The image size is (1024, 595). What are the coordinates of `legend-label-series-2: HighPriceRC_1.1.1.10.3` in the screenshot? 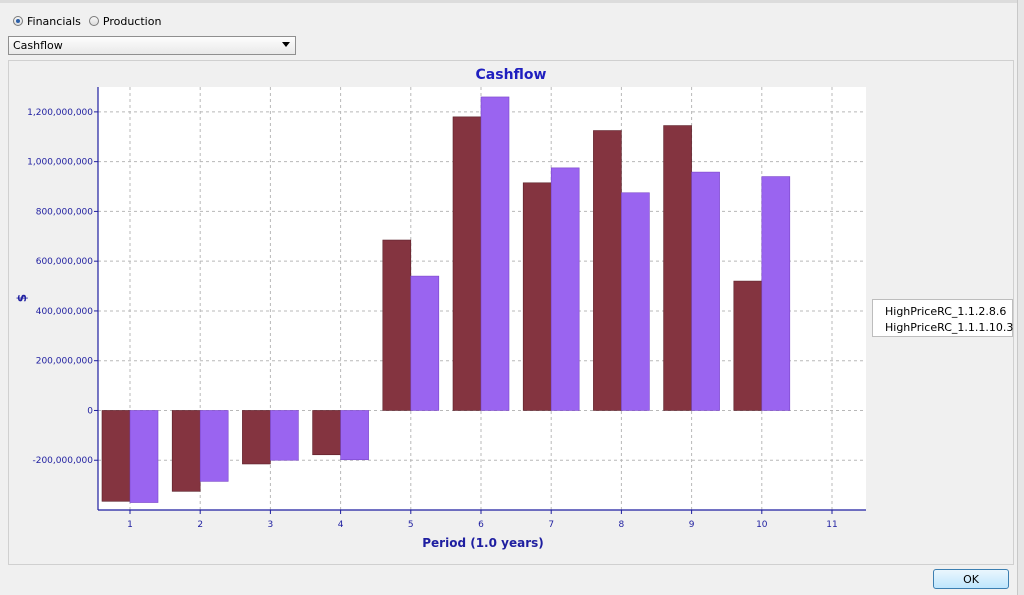 It's located at (949, 327).